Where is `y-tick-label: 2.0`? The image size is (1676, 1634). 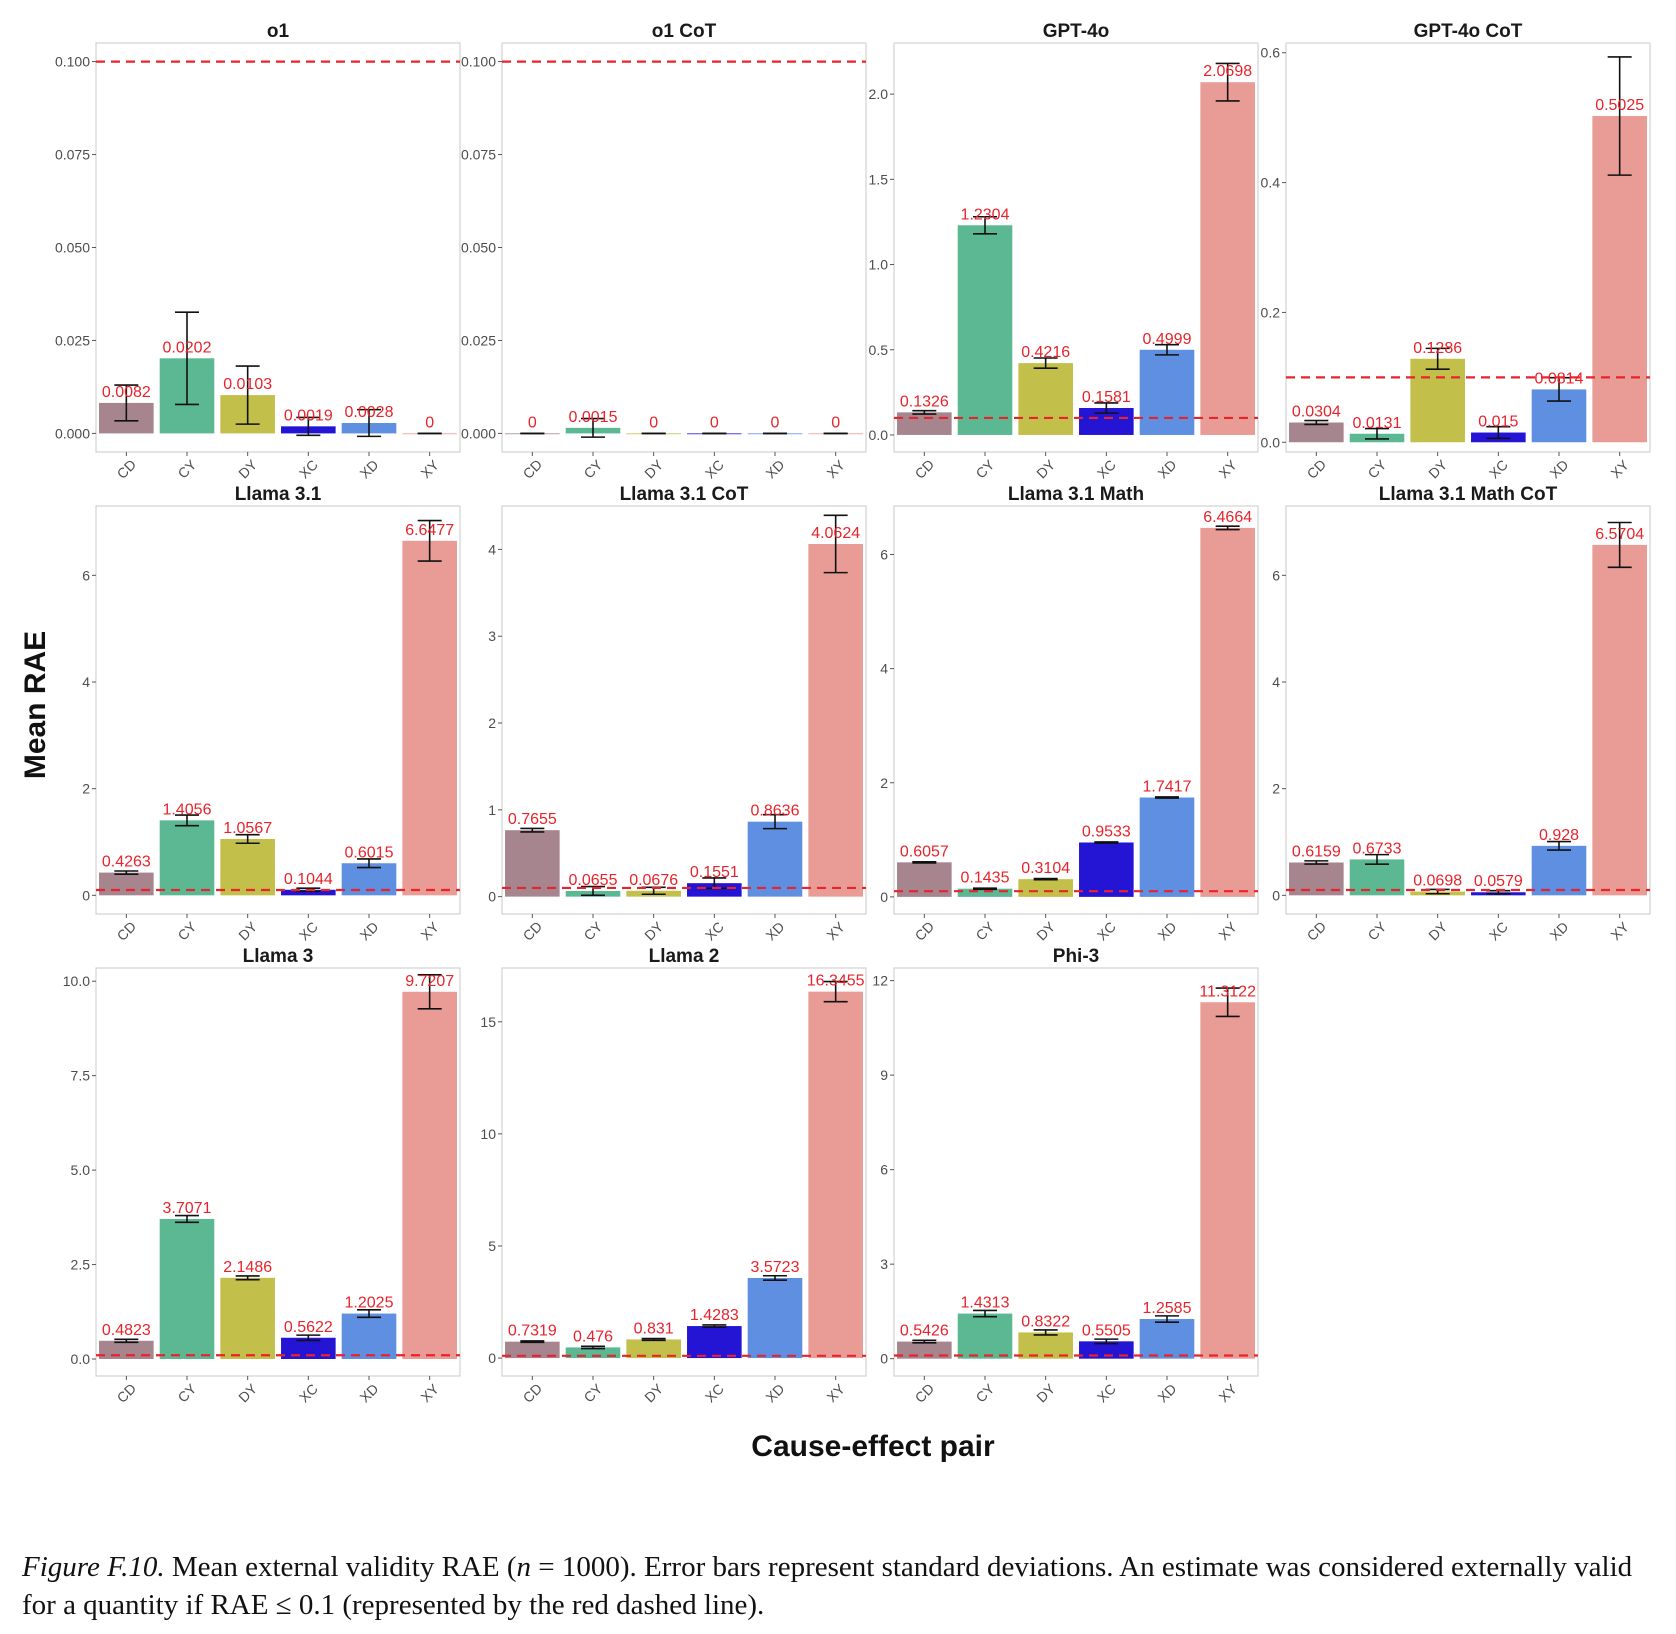 y-tick-label: 2.0 is located at coordinates (879, 94).